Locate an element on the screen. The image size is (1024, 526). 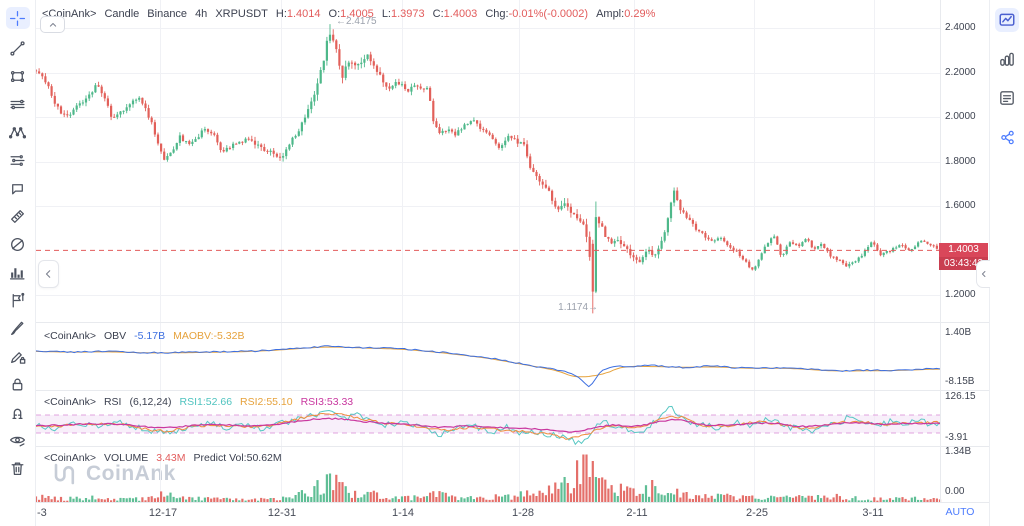
tool-trend-line-icon is located at coordinates (18, 48).